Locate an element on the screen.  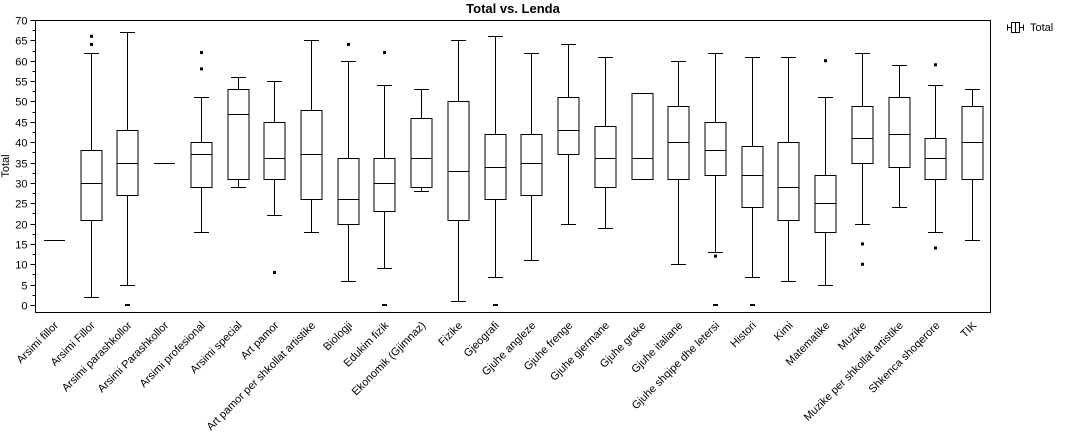
x-tick-label: Histori is located at coordinates (743, 335).